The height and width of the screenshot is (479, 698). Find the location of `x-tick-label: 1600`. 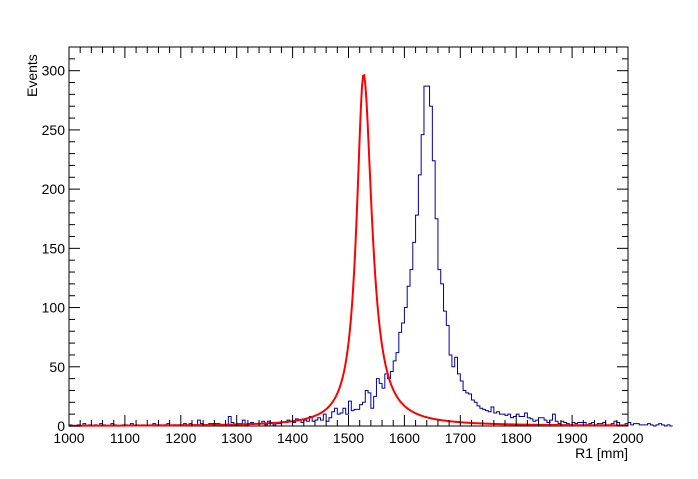

x-tick-label: 1600 is located at coordinates (404, 438).